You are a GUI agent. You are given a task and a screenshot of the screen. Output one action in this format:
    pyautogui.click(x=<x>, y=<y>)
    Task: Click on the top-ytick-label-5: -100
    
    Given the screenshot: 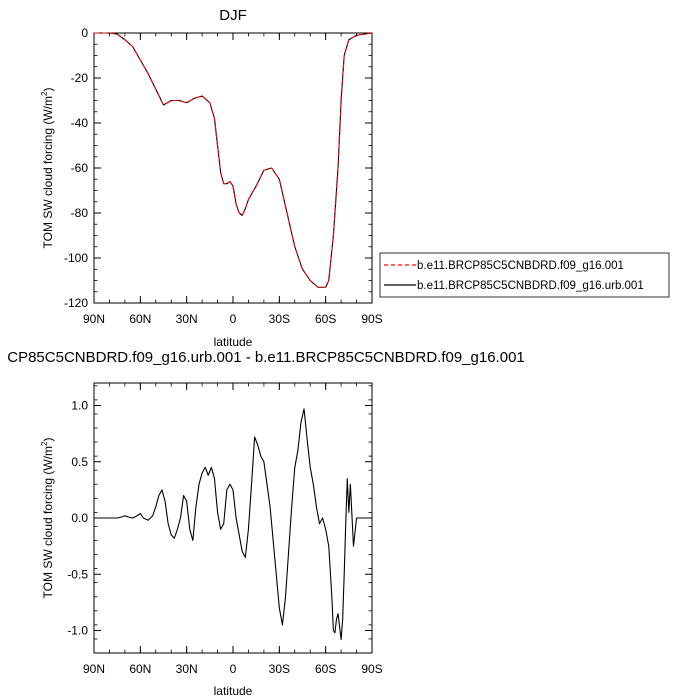 What is the action you would take?
    pyautogui.click(x=76, y=258)
    